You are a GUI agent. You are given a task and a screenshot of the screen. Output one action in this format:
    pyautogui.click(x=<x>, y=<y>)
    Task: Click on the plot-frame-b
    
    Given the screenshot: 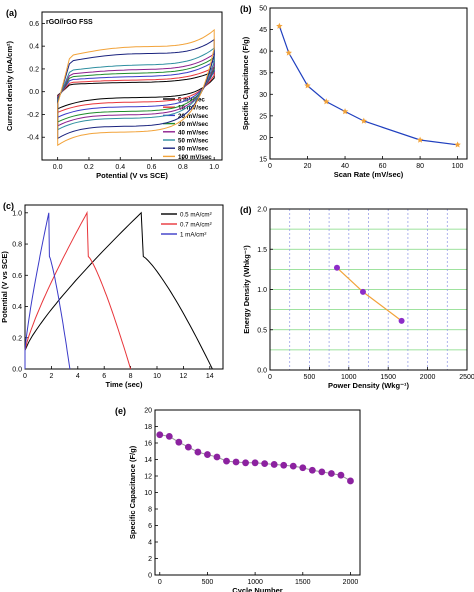 What is the action you would take?
    pyautogui.click(x=368, y=83)
    